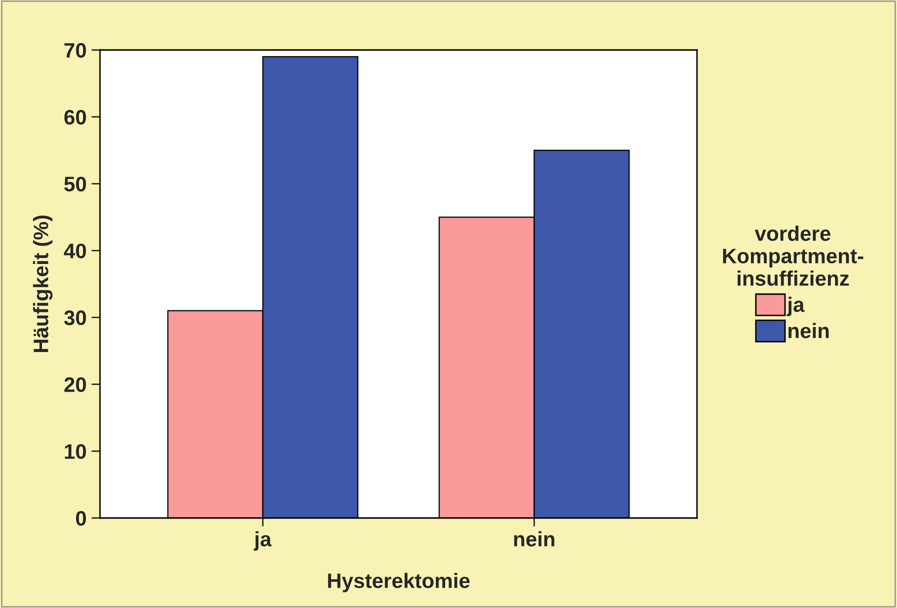  What do you see at coordinates (81, 518) in the screenshot?
I see `y-tick-label: 0` at bounding box center [81, 518].